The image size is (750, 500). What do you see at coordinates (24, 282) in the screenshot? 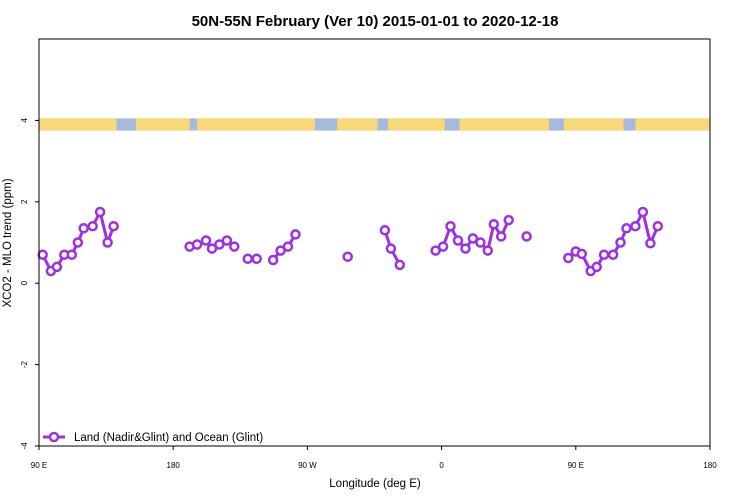
I see `y-tick-label: 0` at bounding box center [24, 282].